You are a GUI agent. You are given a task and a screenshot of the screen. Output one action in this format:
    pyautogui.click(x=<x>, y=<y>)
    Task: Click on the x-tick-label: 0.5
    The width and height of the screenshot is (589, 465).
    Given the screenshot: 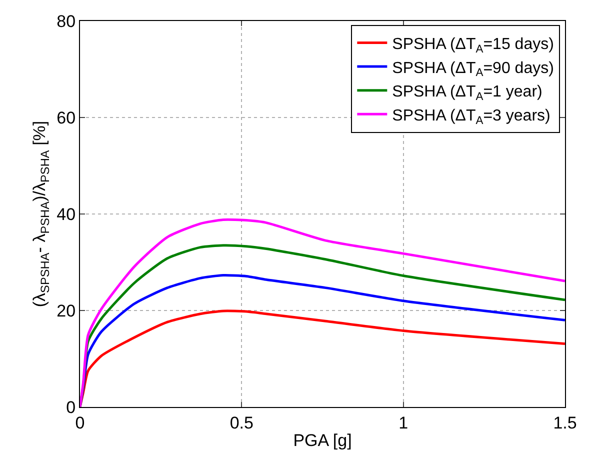 What is the action you would take?
    pyautogui.click(x=242, y=422)
    